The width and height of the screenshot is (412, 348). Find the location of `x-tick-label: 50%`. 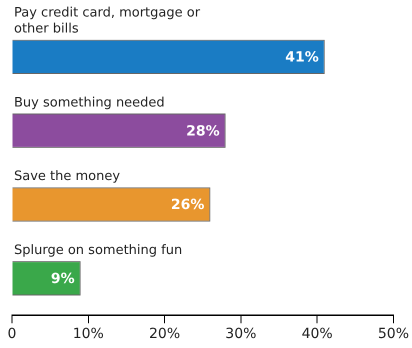

x-tick-label: 50% is located at coordinates (394, 334).